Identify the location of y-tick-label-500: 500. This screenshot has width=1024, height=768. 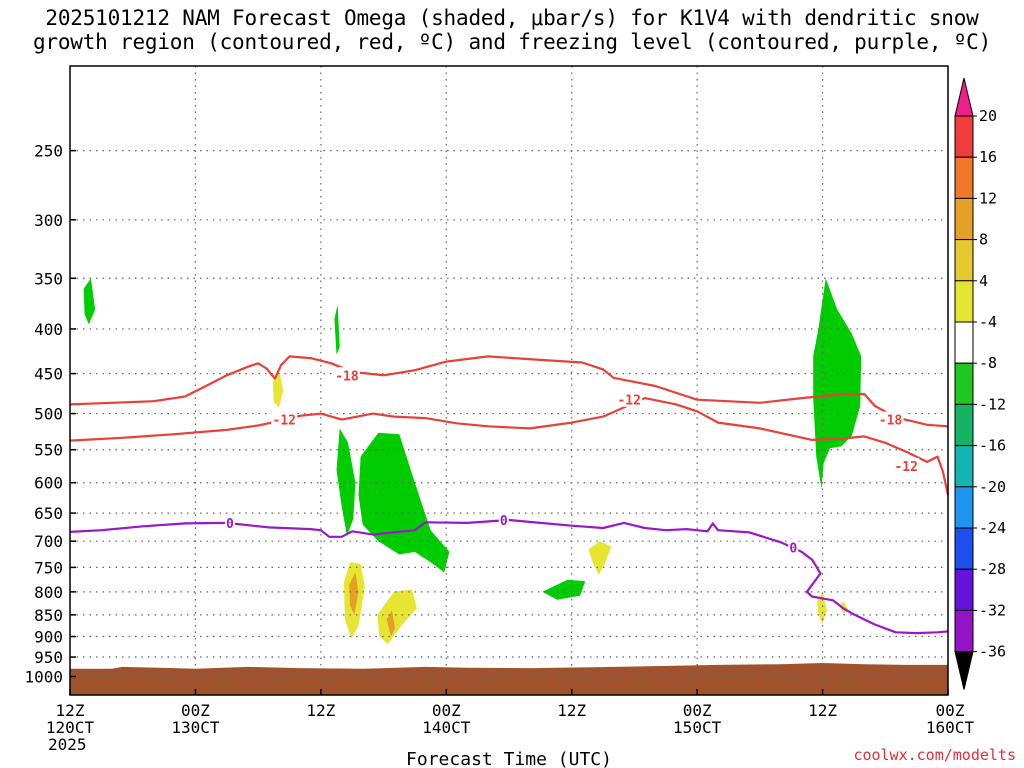
(48, 414).